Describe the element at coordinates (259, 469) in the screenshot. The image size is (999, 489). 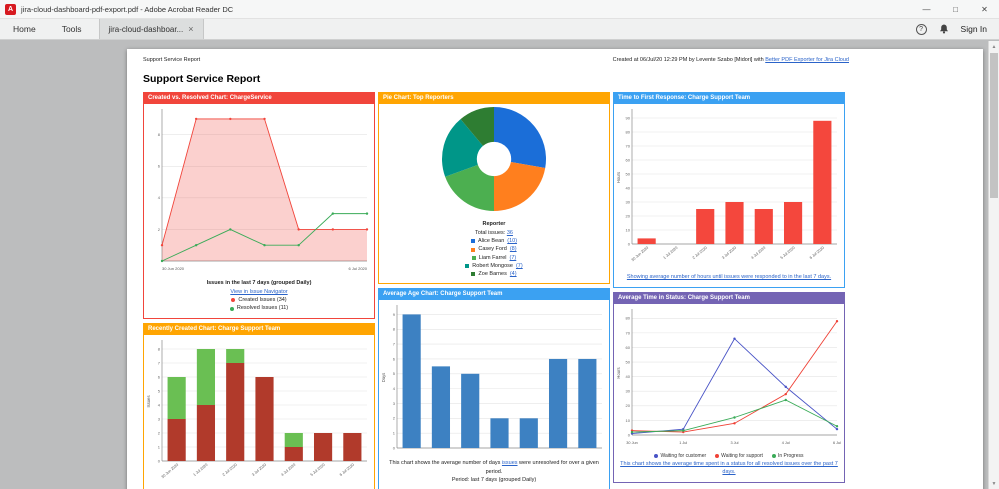
I see `svg-text: 3 Jul 2020` at that location.